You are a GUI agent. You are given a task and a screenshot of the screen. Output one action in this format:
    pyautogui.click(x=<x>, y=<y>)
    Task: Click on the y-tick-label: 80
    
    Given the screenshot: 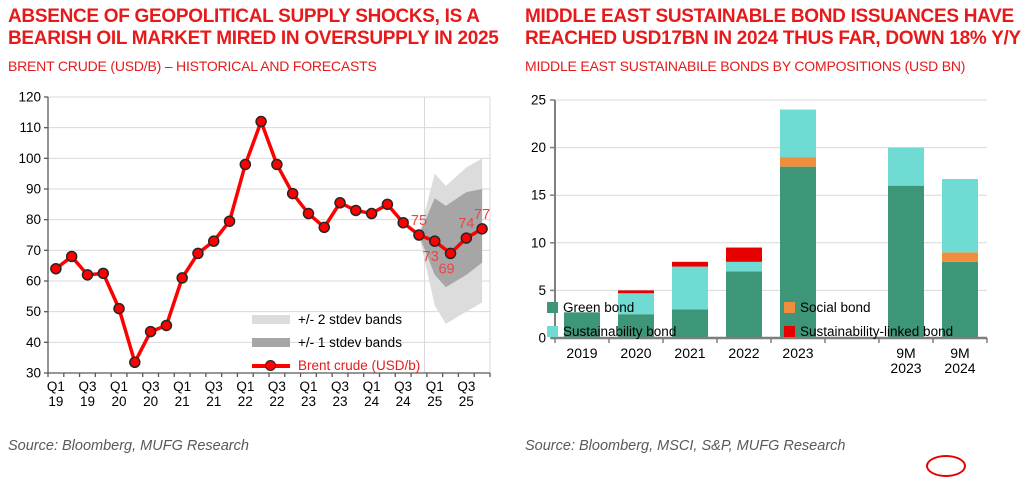 What is the action you would take?
    pyautogui.click(x=33, y=219)
    